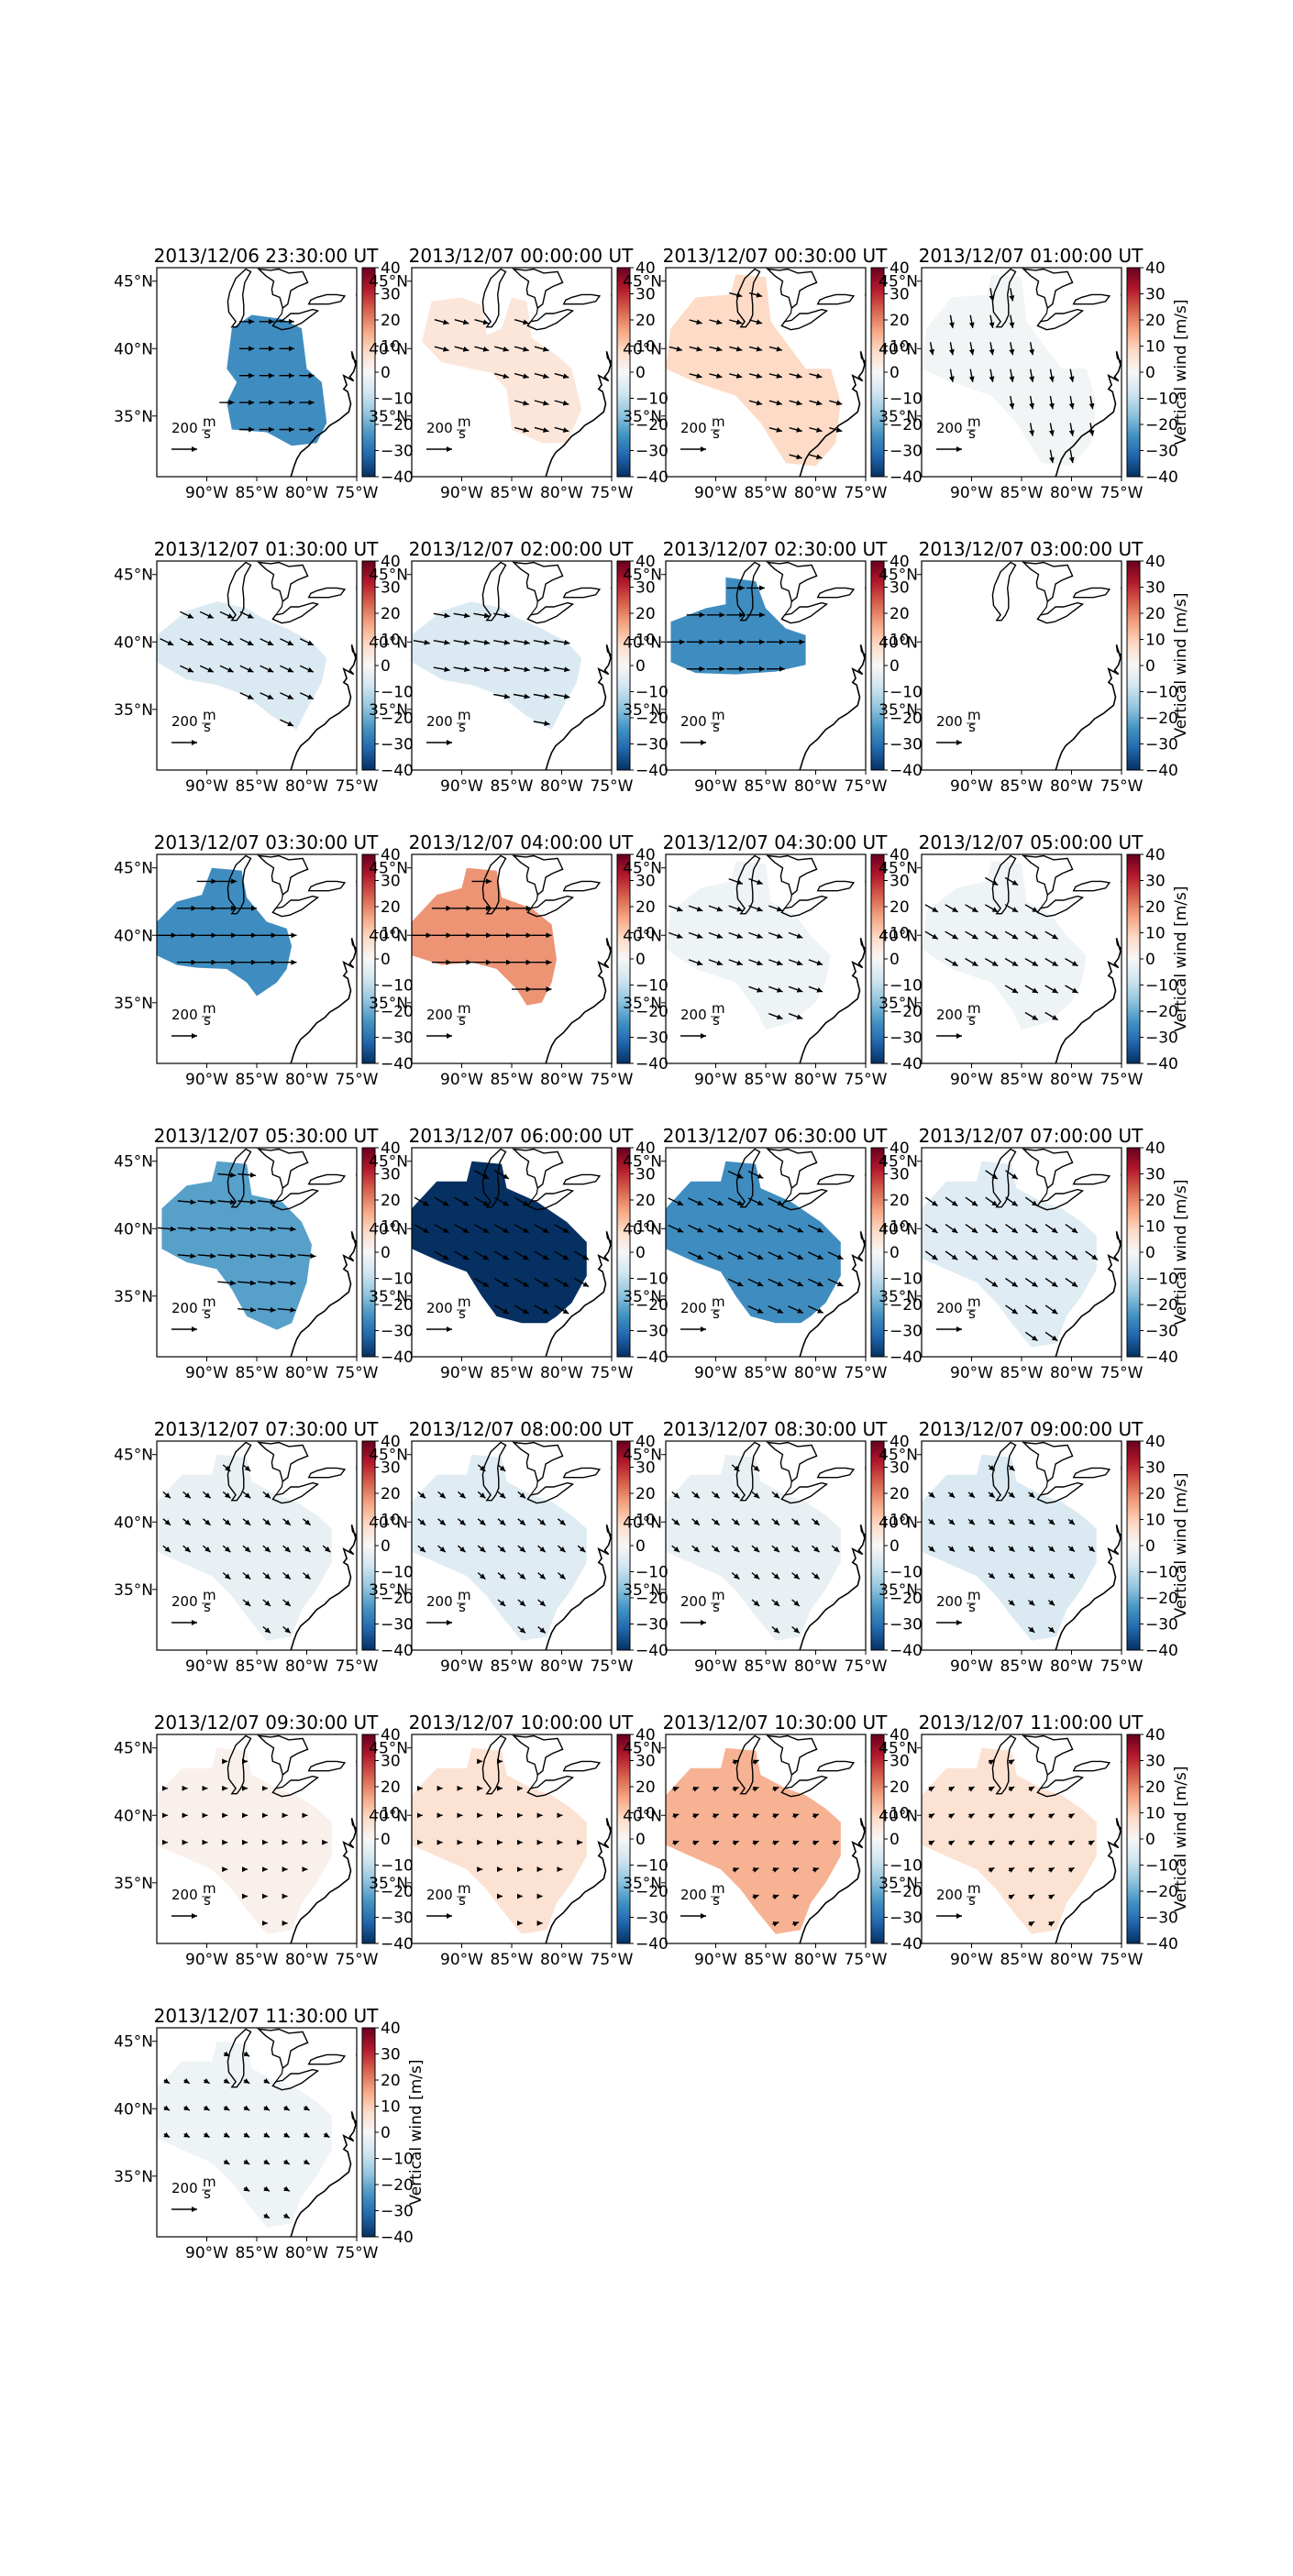  What do you see at coordinates (715, 1373) in the screenshot?
I see `lon-tick-label: 90°W` at bounding box center [715, 1373].